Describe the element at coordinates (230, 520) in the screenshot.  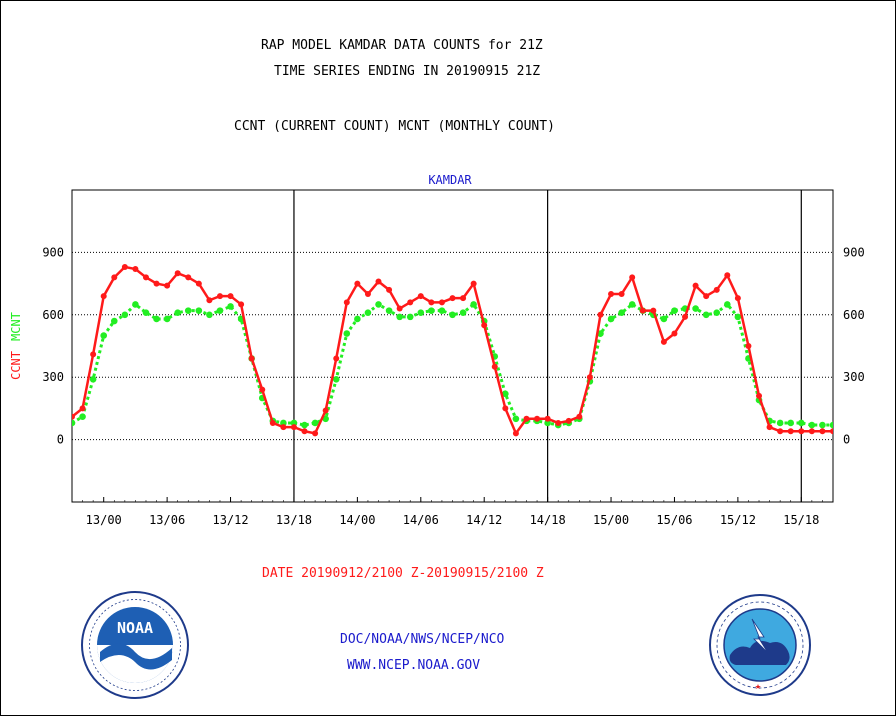
I see `x-tick-label: 13/12` at that location.